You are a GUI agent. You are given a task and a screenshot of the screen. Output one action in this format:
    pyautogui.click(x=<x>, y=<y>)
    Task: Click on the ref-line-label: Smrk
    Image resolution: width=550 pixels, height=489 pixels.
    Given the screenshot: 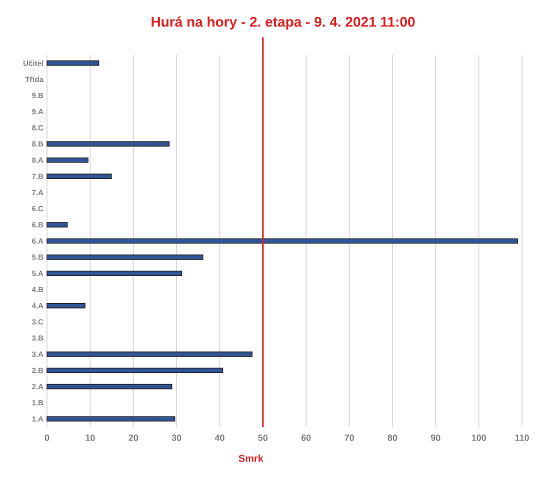 What is the action you would take?
    pyautogui.click(x=251, y=458)
    